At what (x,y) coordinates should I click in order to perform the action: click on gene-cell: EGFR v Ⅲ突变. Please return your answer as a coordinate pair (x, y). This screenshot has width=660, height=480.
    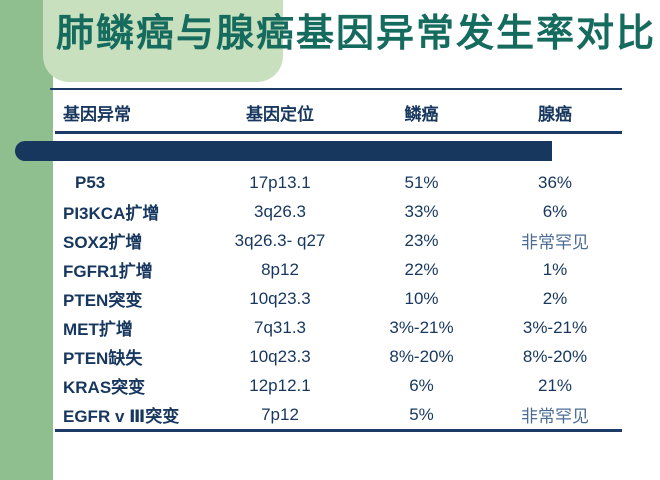
    Looking at the image, I should click on (121, 416).